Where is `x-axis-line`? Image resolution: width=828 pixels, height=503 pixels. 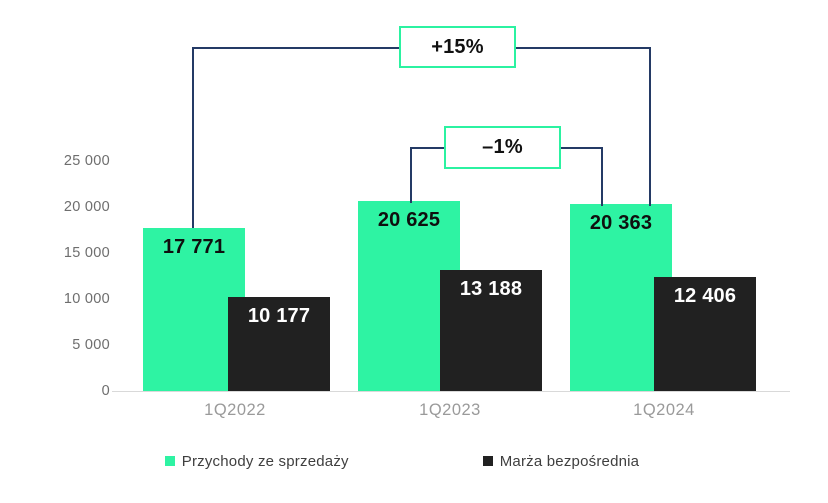
x-axis-line is located at coordinates (451, 391).